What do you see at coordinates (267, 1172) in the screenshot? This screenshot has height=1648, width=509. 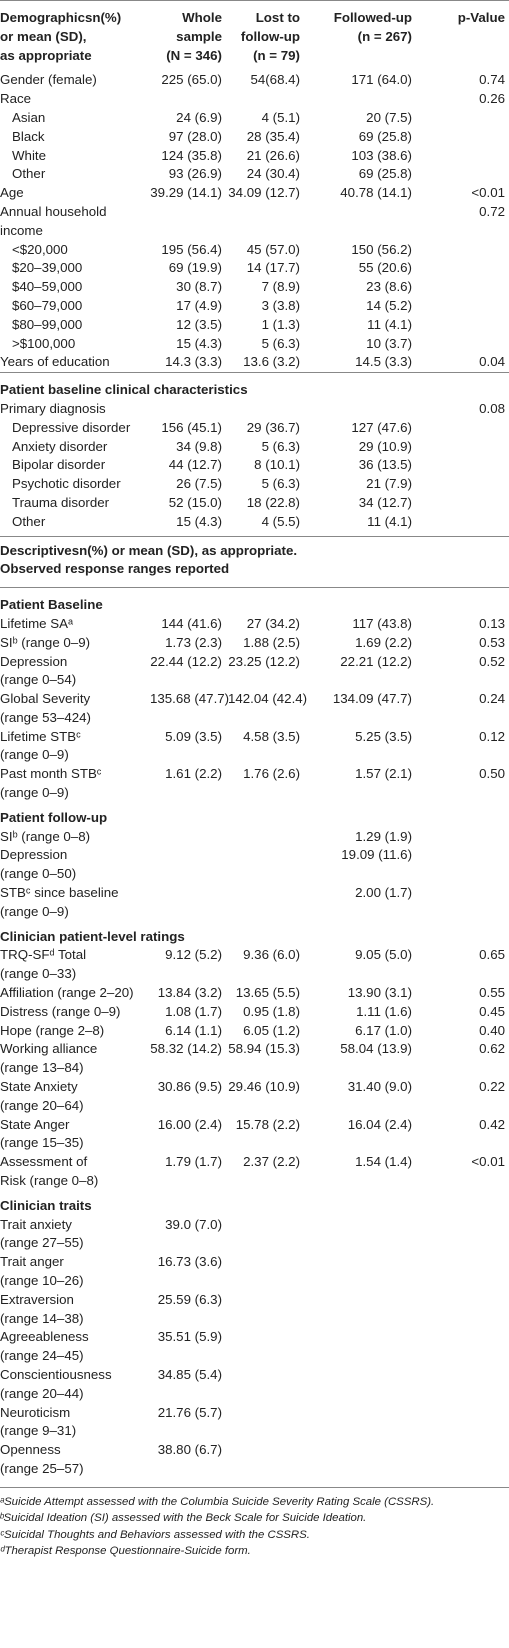 I see `cell: 2.37 (2.2)` at bounding box center [267, 1172].